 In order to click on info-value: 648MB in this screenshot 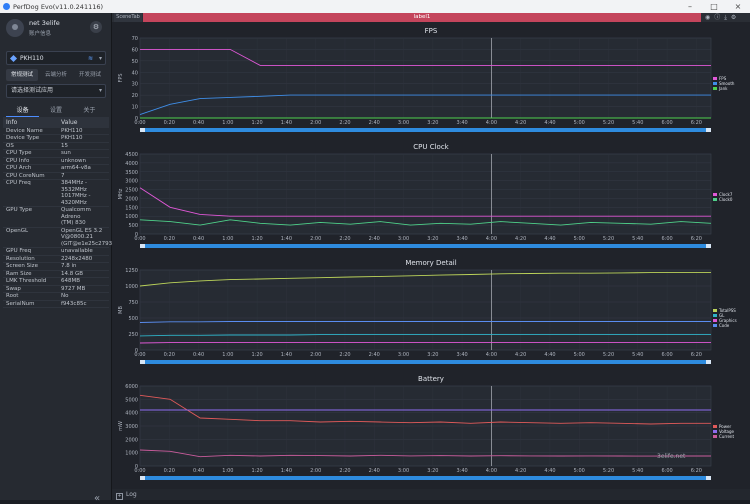, I will do `click(85, 281)`.